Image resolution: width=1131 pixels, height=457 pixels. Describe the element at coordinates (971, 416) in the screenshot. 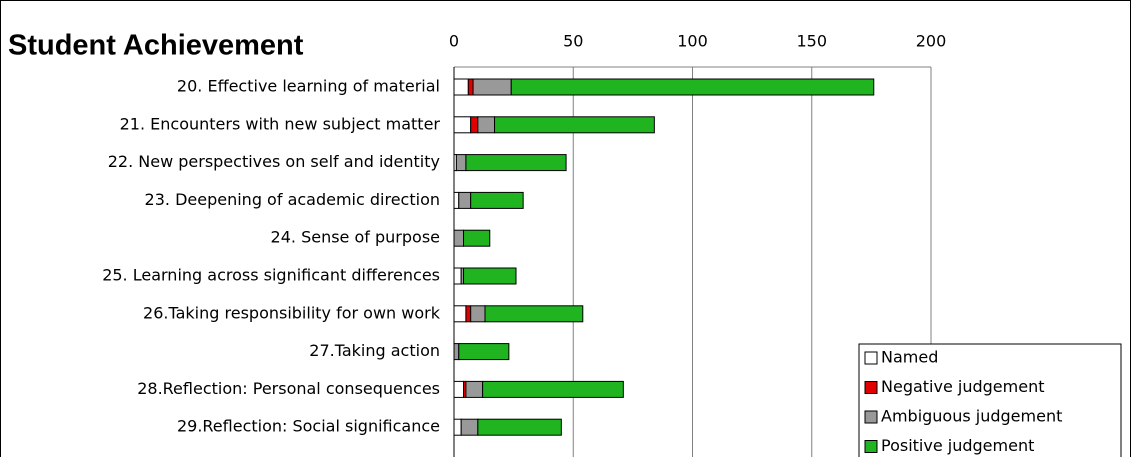

I see `legend-label: Ambiguous judgement` at that location.